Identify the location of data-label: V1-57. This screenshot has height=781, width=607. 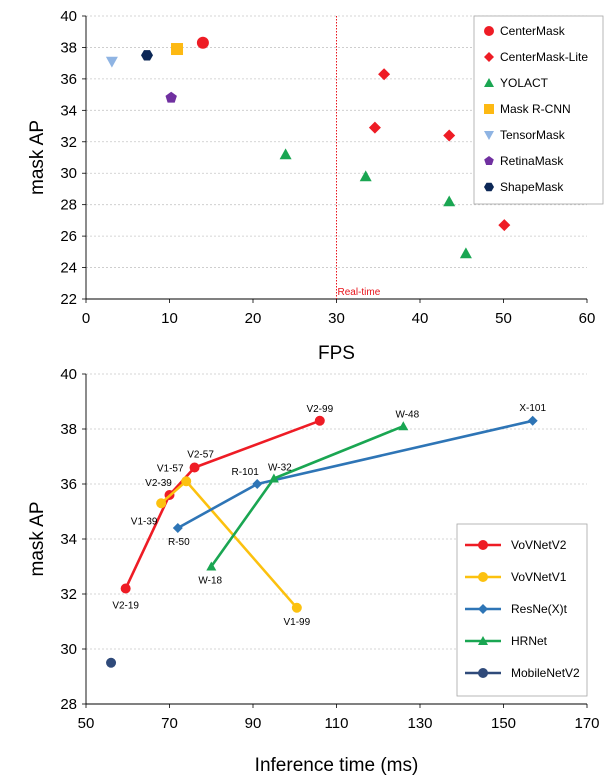
(170, 468).